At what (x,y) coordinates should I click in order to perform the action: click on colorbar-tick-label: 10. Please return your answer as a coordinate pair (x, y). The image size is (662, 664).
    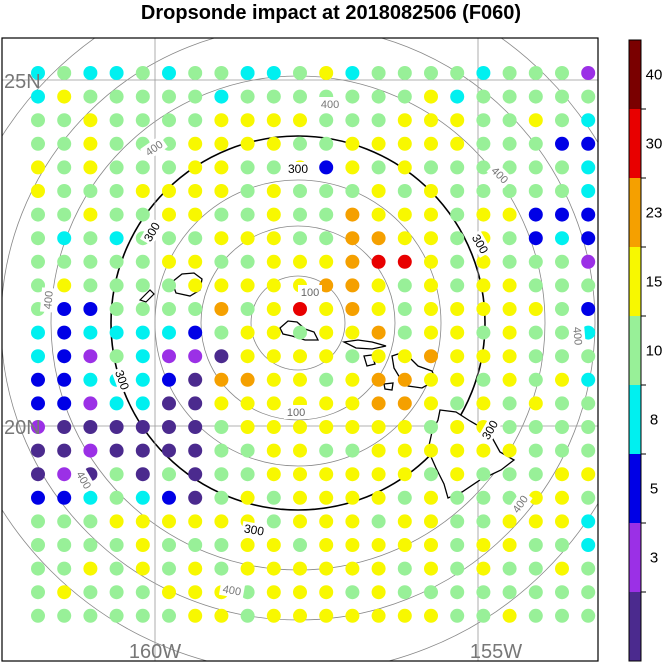
    Looking at the image, I should click on (654, 351).